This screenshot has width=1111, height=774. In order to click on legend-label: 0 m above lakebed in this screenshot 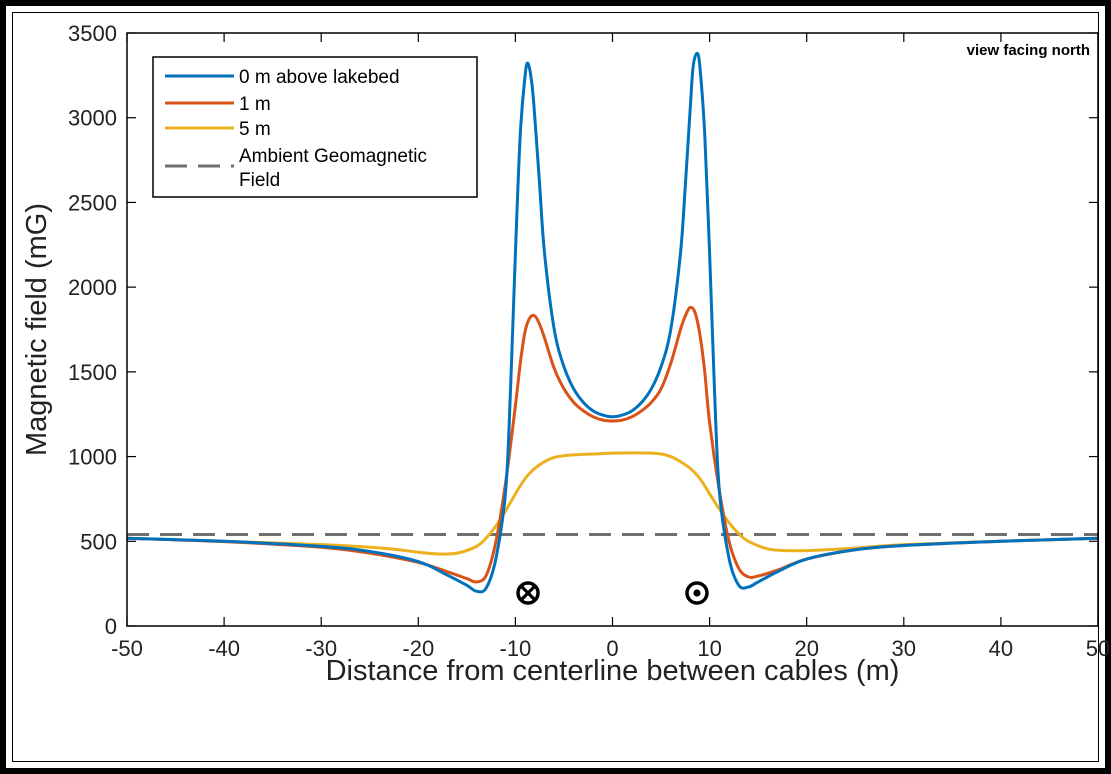, I will do `click(319, 77)`.